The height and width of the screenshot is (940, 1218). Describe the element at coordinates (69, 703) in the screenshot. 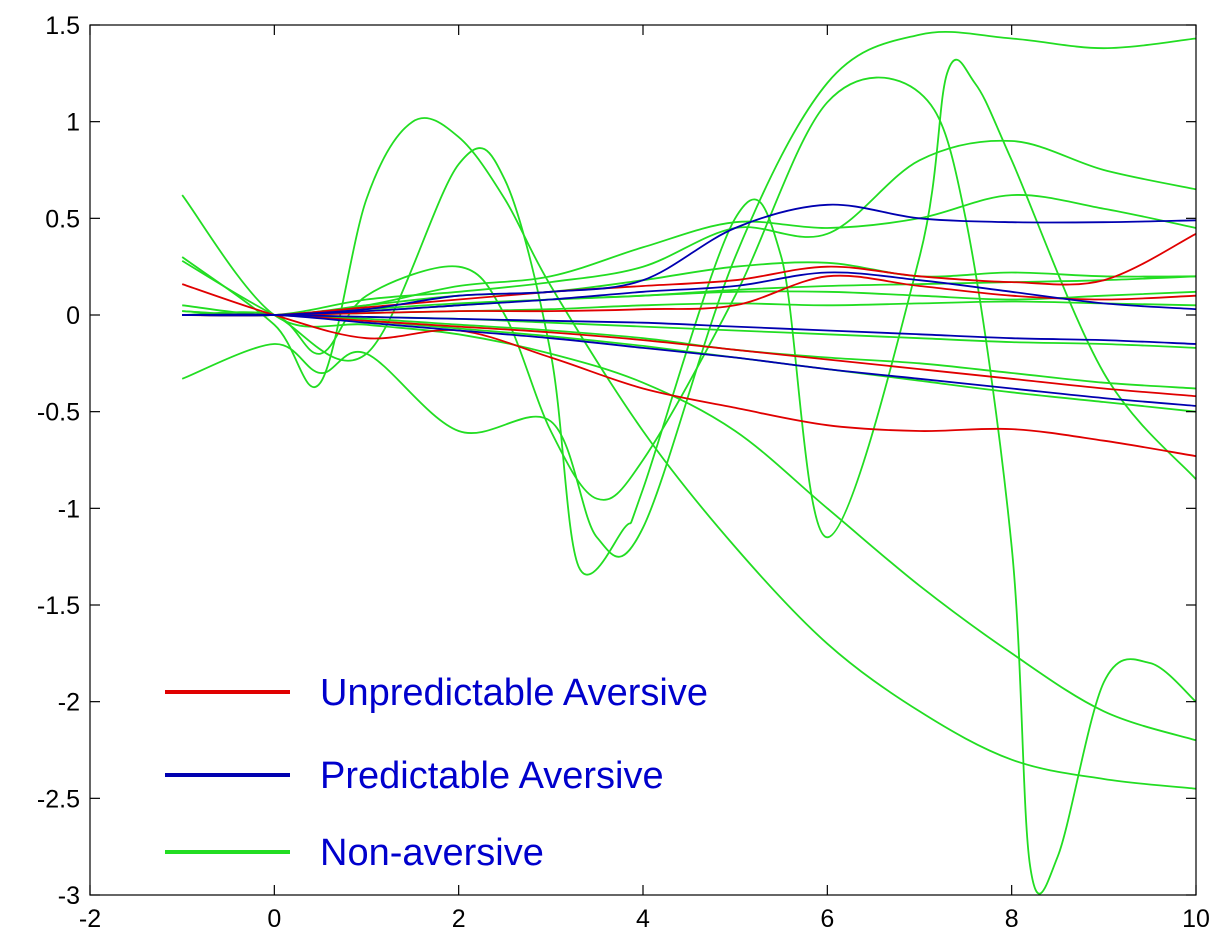

I see `y-tick-label: -2` at that location.